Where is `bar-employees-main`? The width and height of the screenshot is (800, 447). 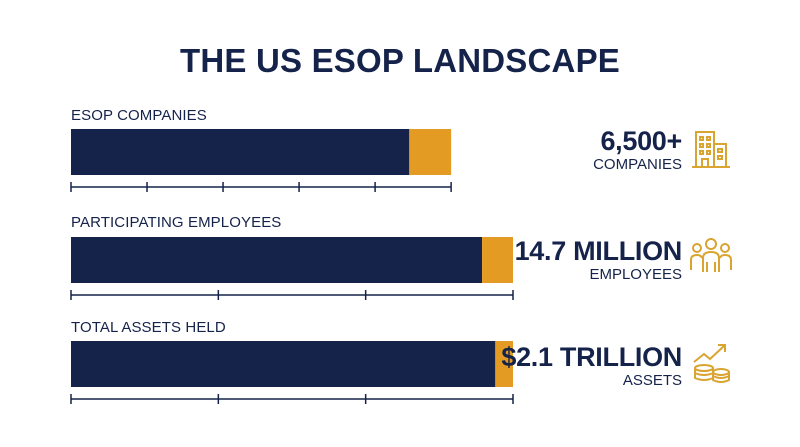
bar-employees-main is located at coordinates (277, 260).